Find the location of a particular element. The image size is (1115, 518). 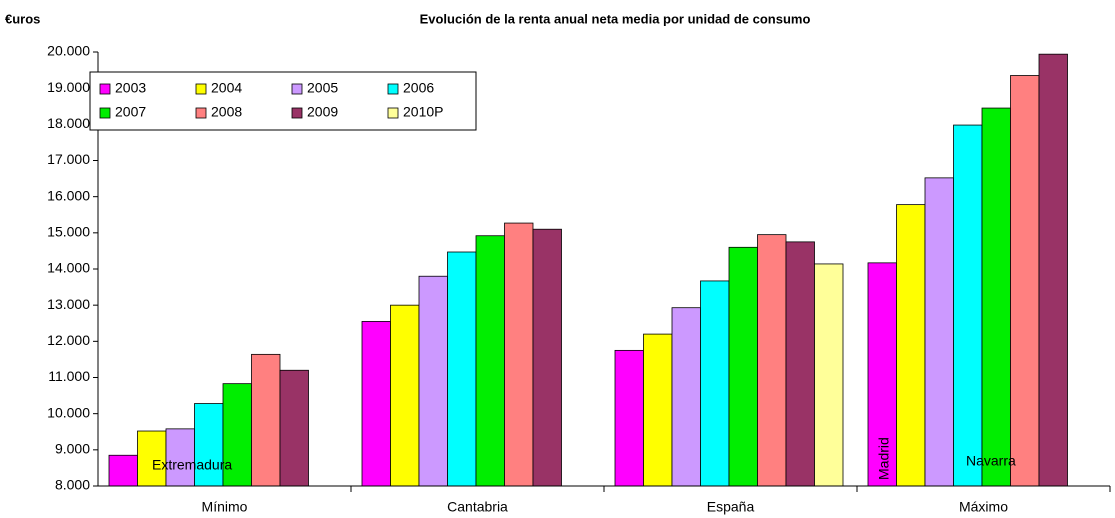

y-tick-label: 19.000 is located at coordinates (68, 87).